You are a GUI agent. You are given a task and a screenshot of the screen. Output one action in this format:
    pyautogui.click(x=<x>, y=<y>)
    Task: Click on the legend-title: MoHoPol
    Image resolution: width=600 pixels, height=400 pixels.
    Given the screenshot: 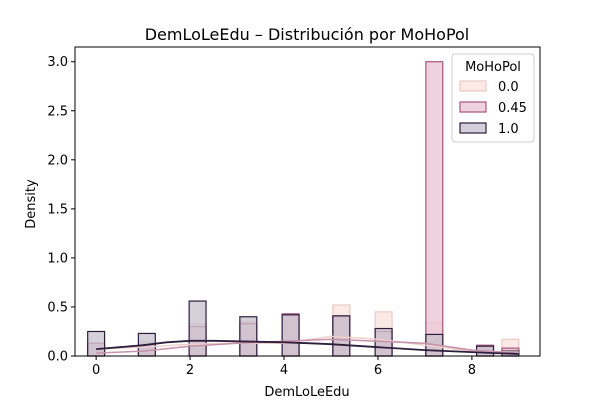 What is the action you would take?
    pyautogui.click(x=493, y=67)
    